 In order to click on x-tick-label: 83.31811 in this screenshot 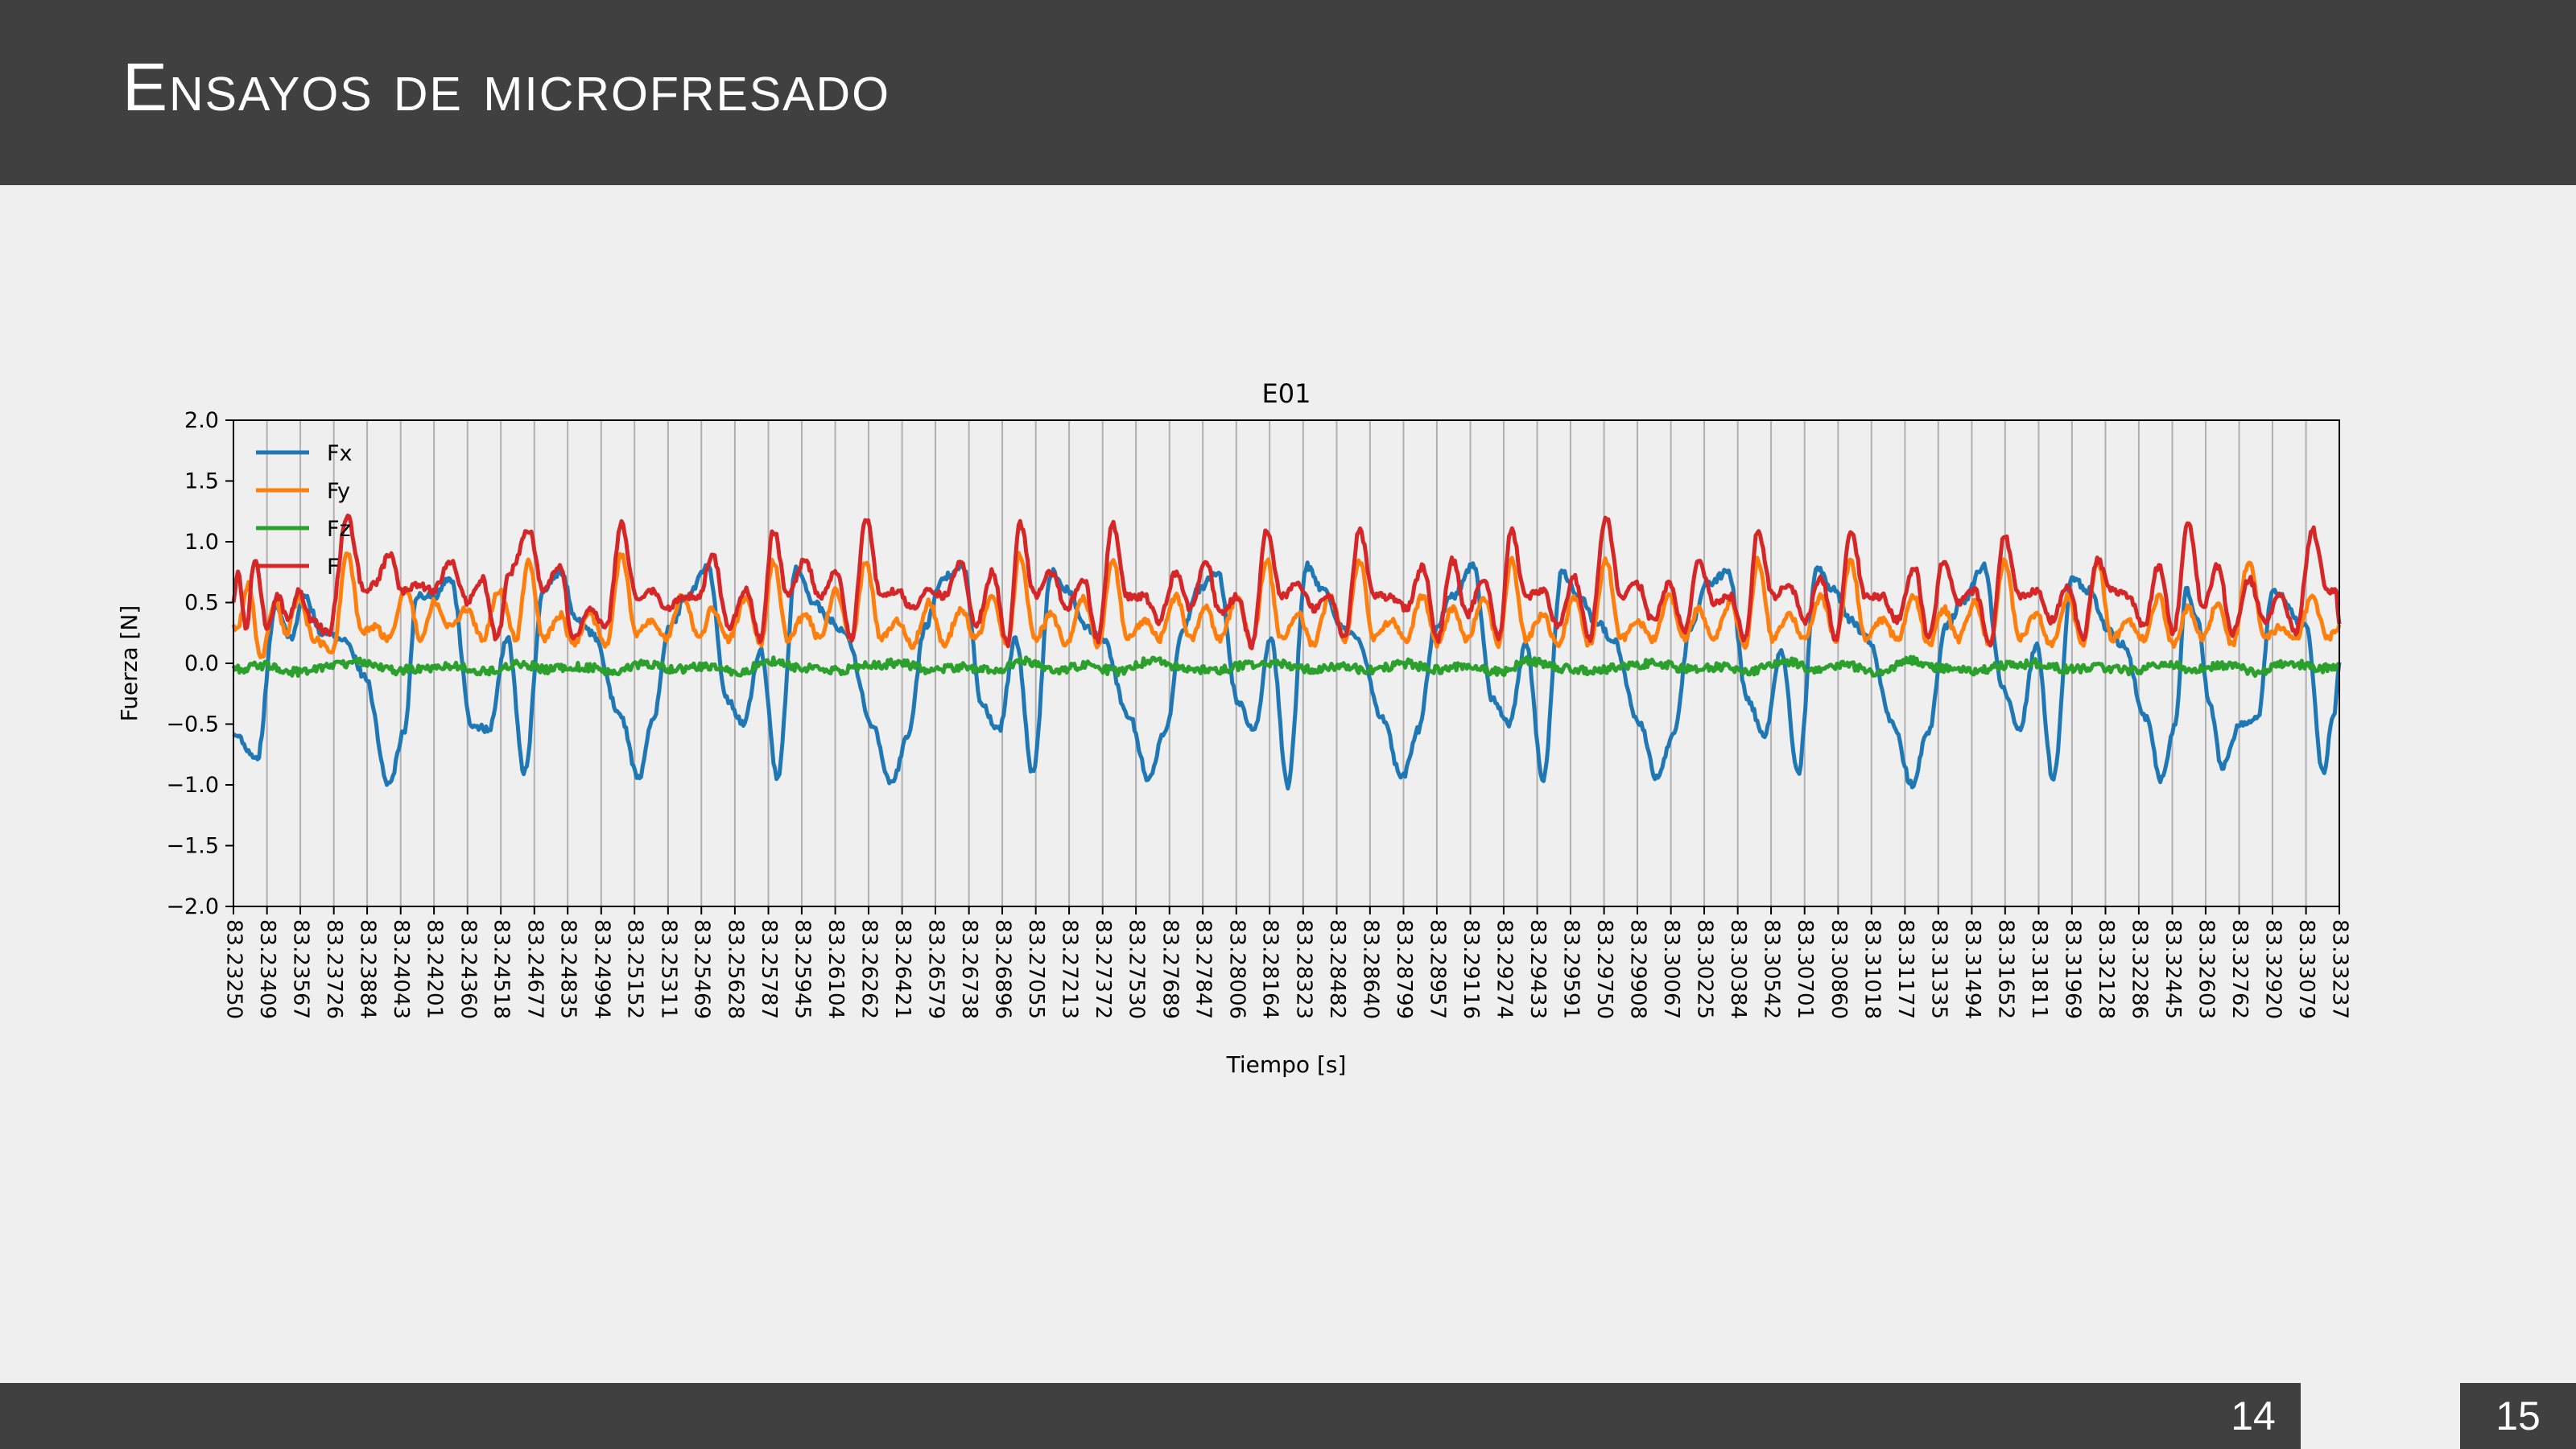, I will do `click(2039, 969)`.